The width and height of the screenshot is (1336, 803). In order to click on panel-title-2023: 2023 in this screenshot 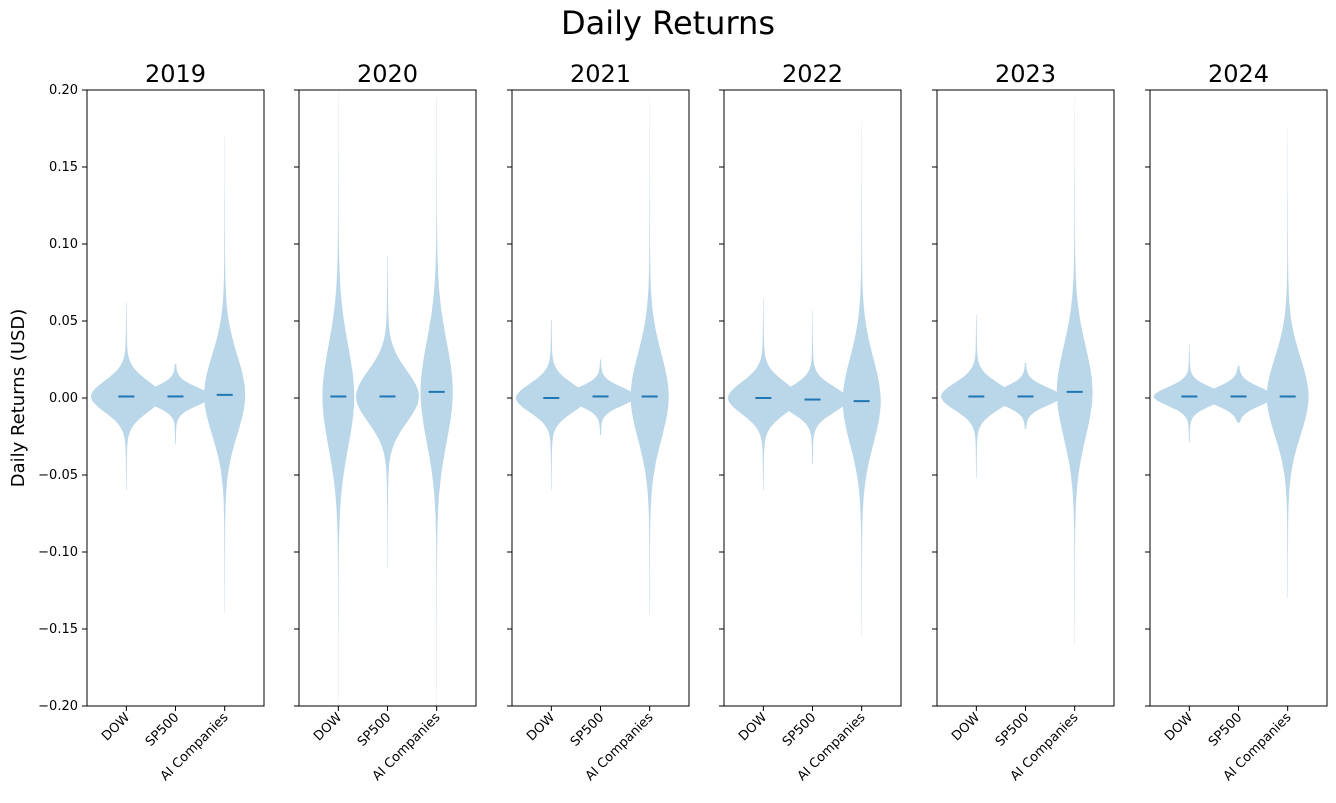, I will do `click(1025, 74)`.